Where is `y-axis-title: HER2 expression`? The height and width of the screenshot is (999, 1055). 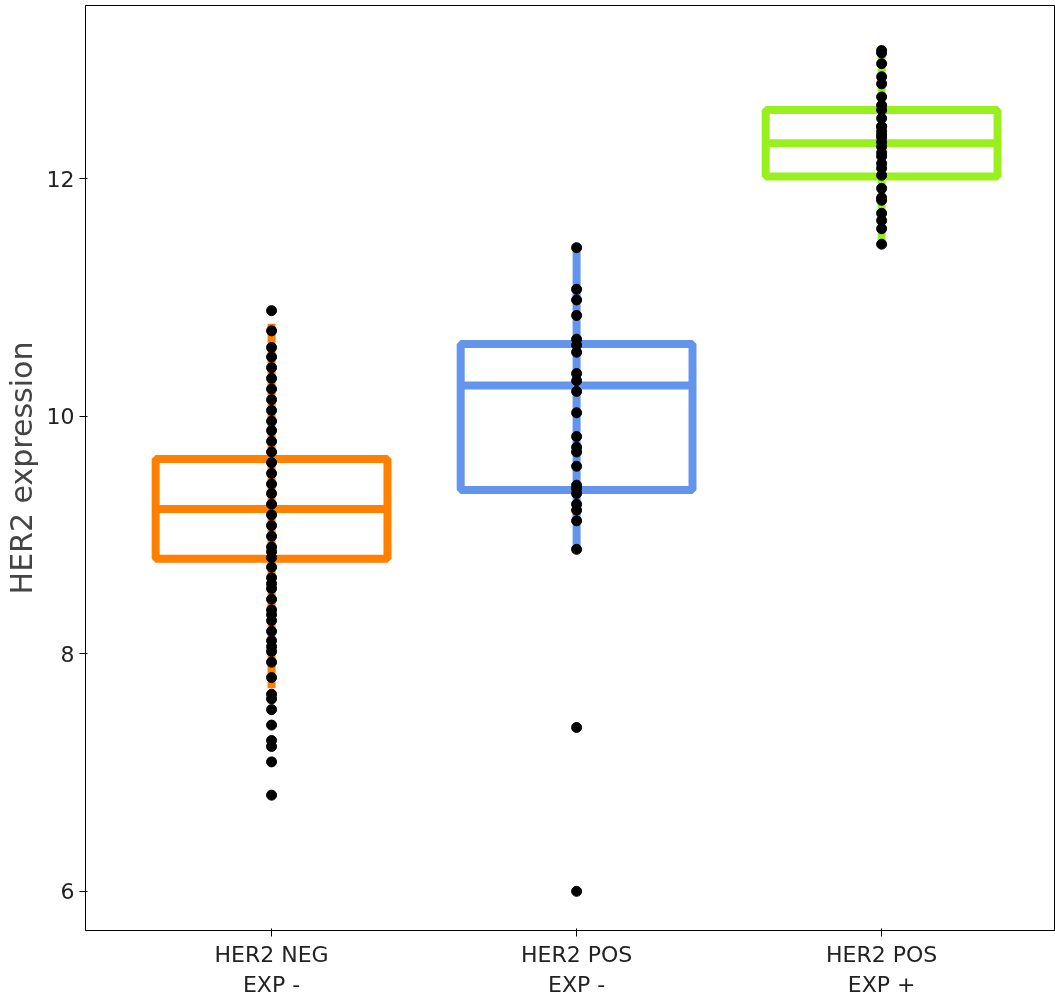 y-axis-title: HER2 expression is located at coordinates (21, 468).